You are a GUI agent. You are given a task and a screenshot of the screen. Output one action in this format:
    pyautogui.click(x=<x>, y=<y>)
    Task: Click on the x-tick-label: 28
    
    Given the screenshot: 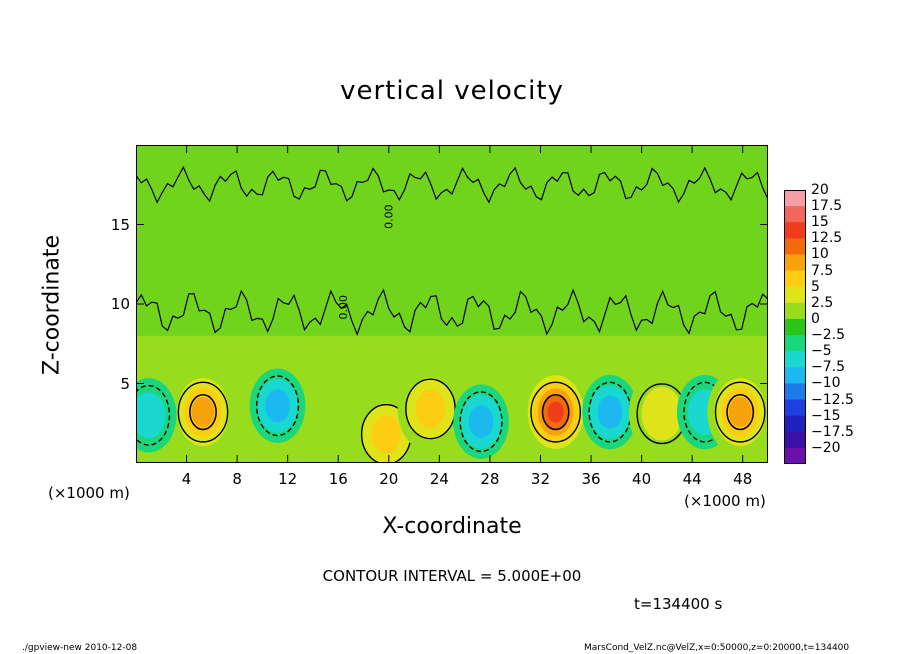 What is the action you would take?
    pyautogui.click(x=490, y=479)
    